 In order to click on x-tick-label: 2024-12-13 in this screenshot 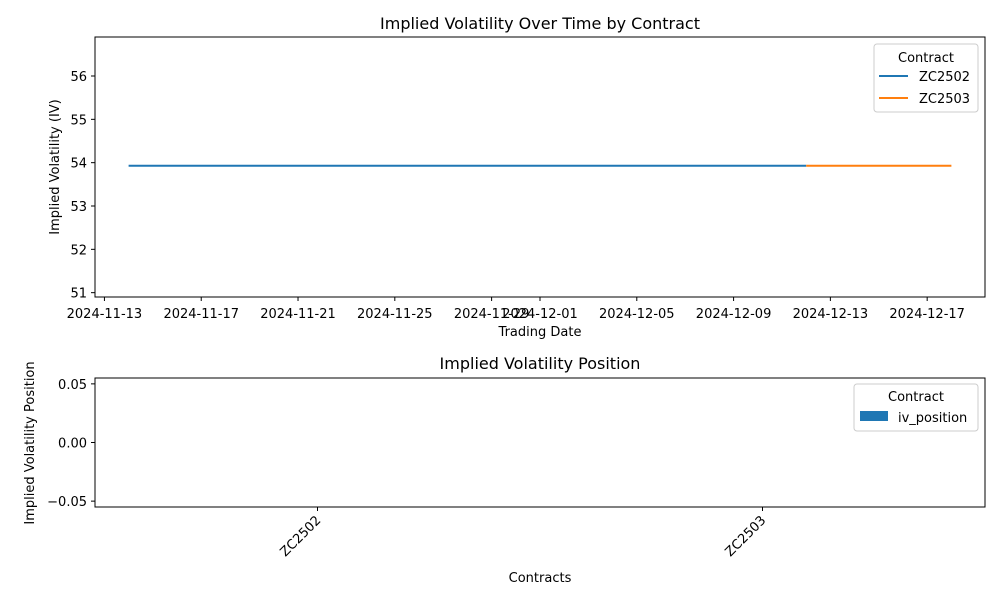, I will do `click(831, 314)`.